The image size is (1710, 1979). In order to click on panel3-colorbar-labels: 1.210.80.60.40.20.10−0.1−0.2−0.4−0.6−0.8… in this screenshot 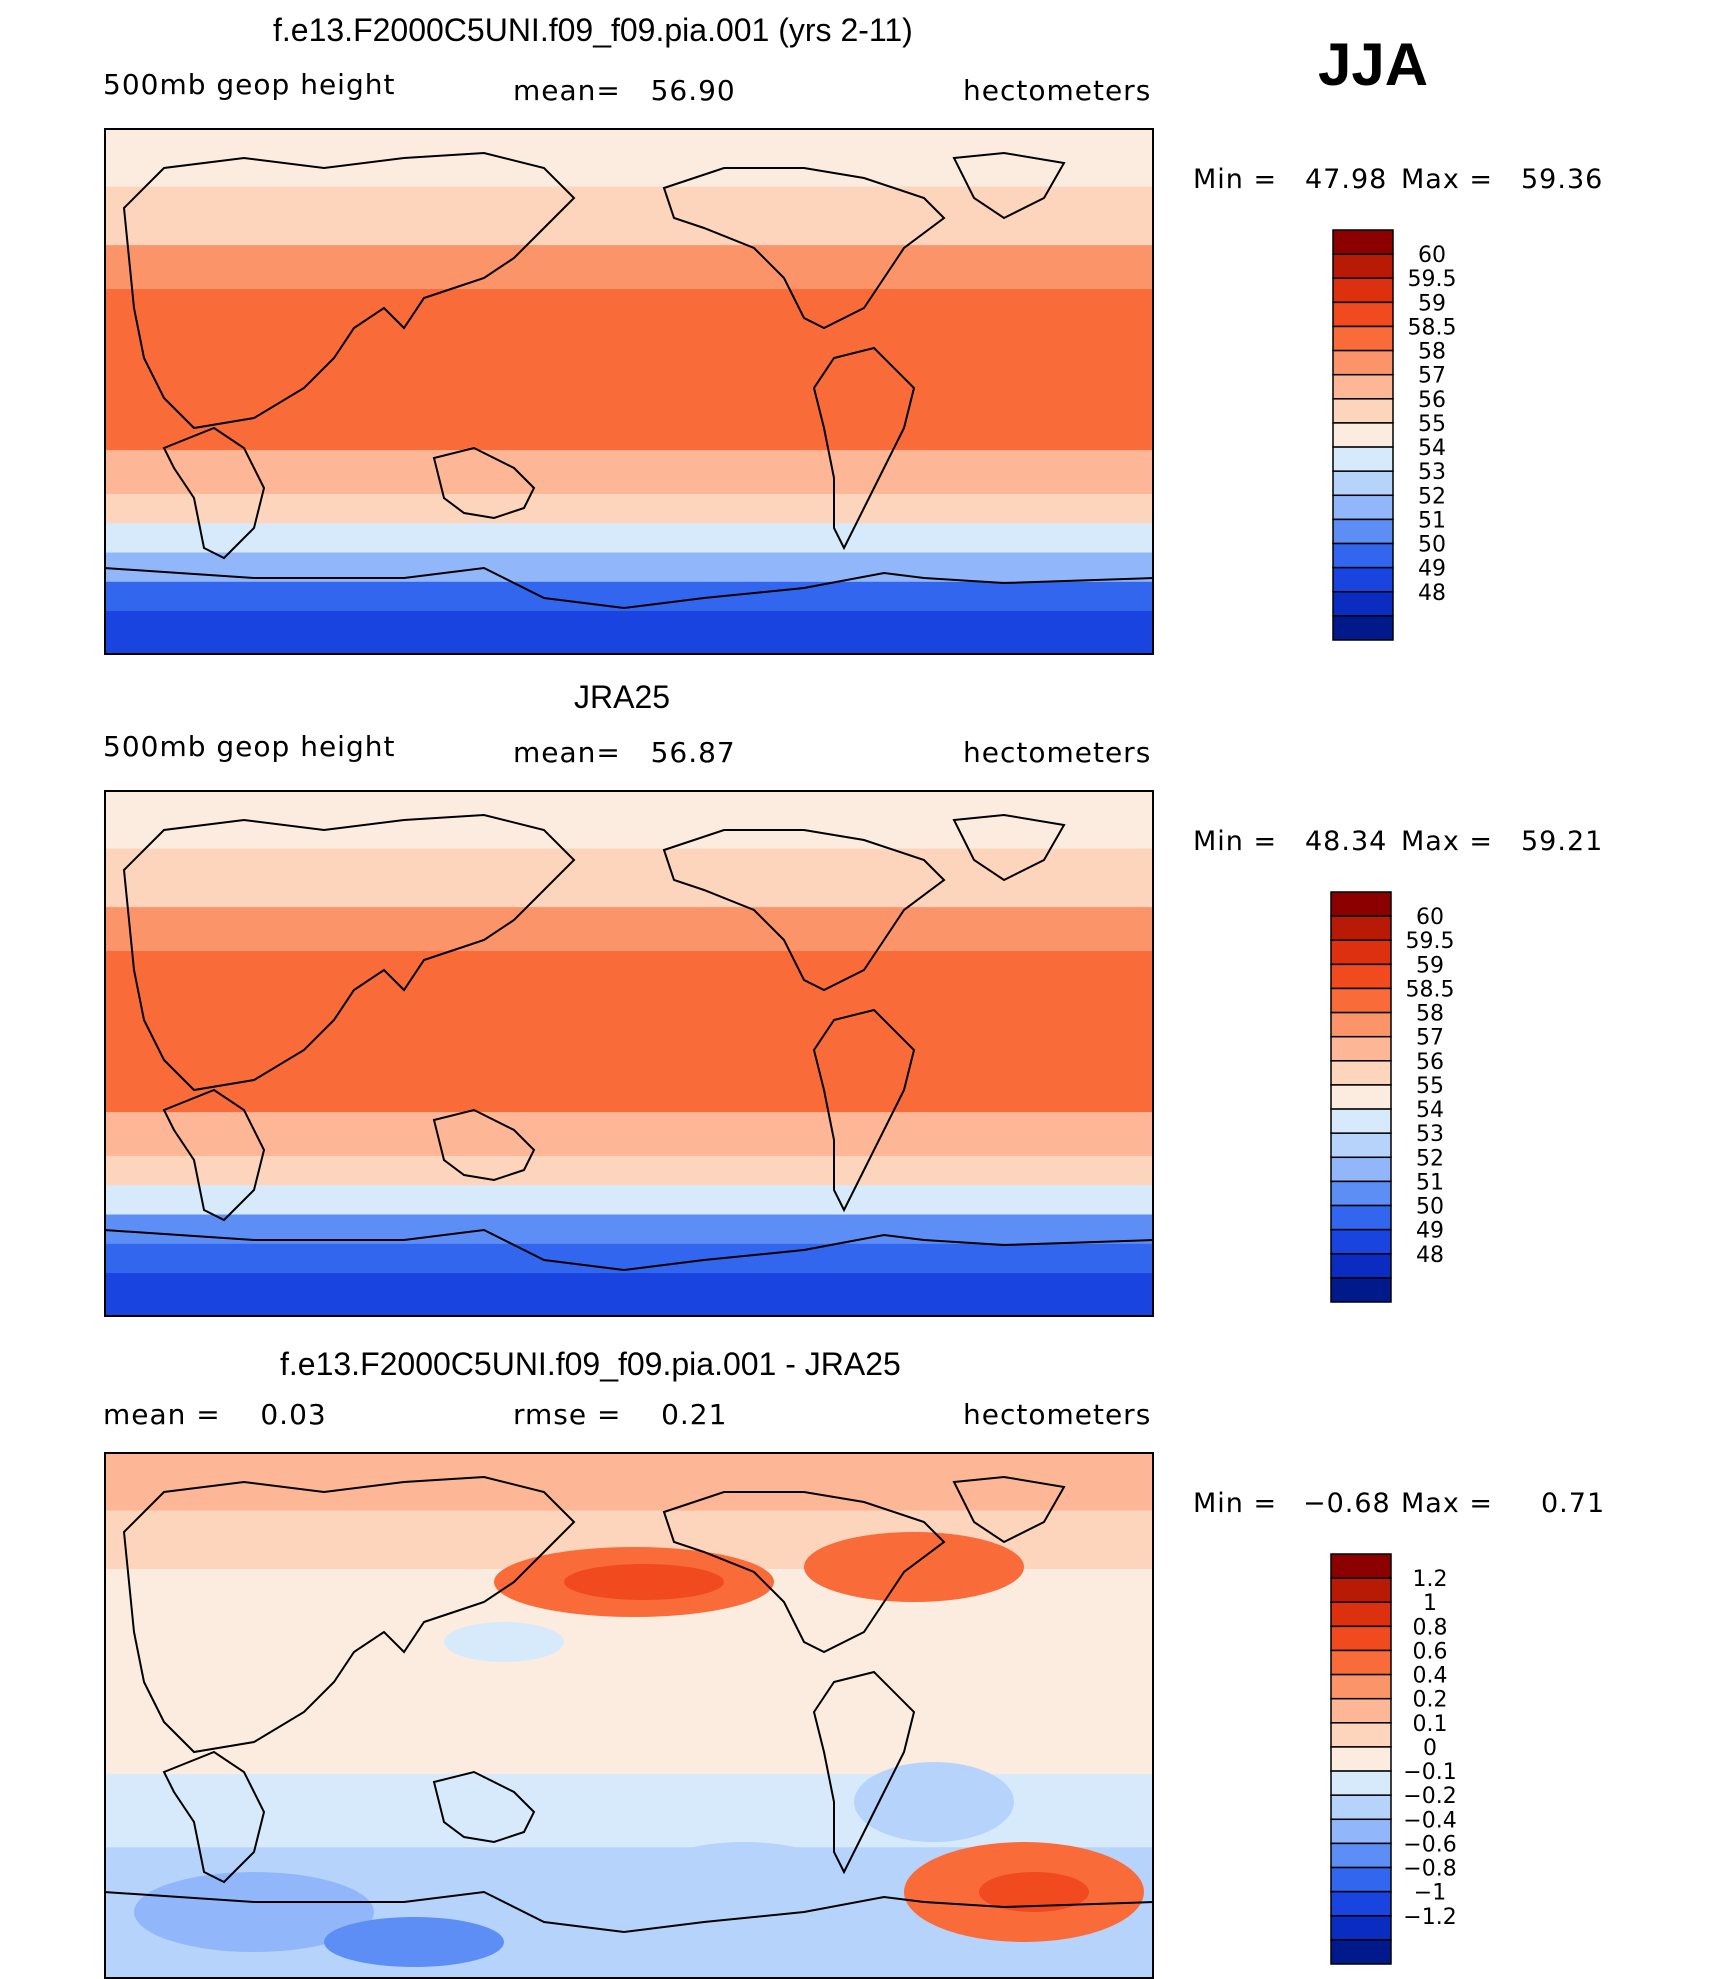, I will do `click(1429, 1748)`.